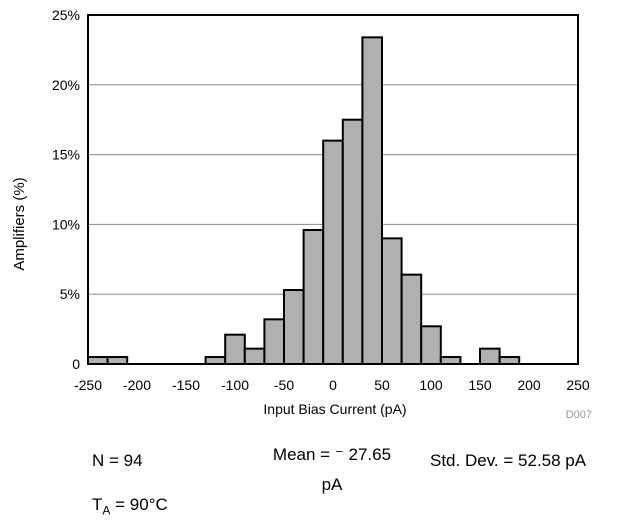 The image size is (636, 525). What do you see at coordinates (382, 385) in the screenshot?
I see `x-tick-label: 50` at bounding box center [382, 385].